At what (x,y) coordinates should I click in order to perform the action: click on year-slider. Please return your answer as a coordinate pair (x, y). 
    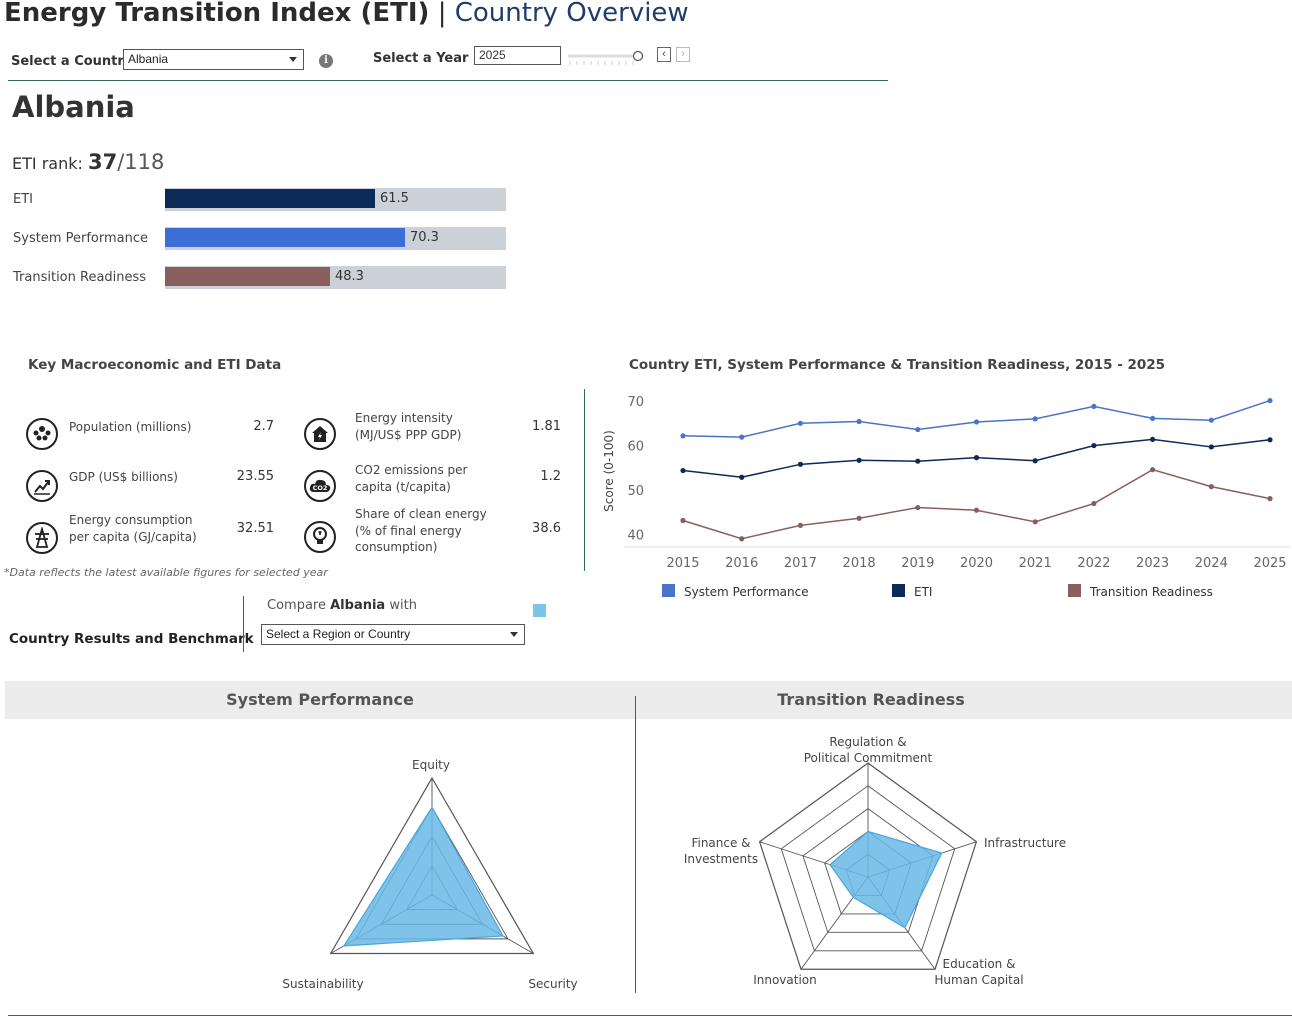
    Looking at the image, I should click on (606, 58).